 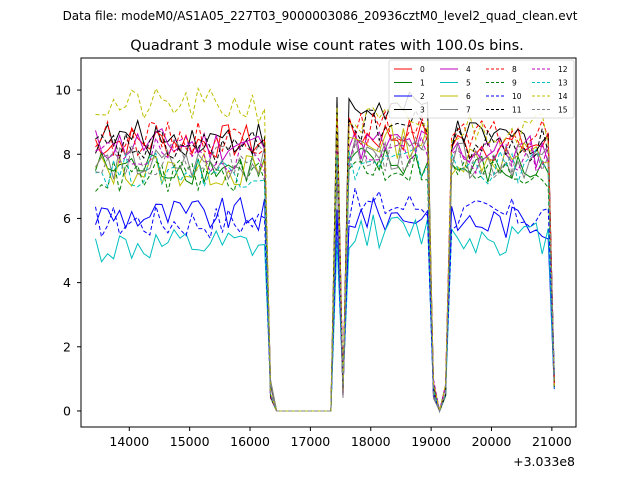 I want to click on legend-label-3: 3, so click(x=422, y=110).